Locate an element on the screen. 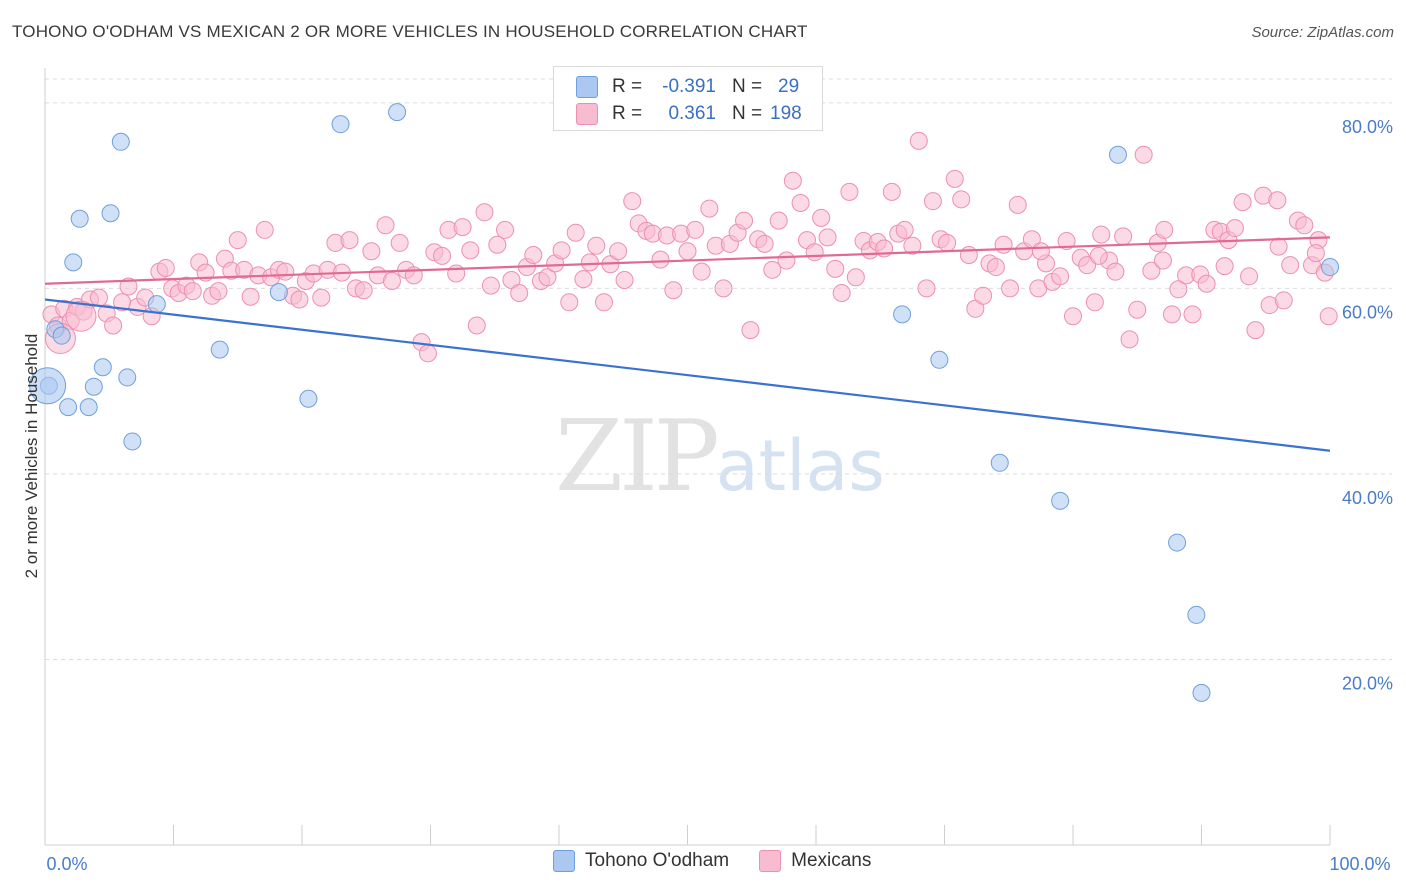 The image size is (1406, 892). y-tick-label: 40.0% is located at coordinates (1367, 498).